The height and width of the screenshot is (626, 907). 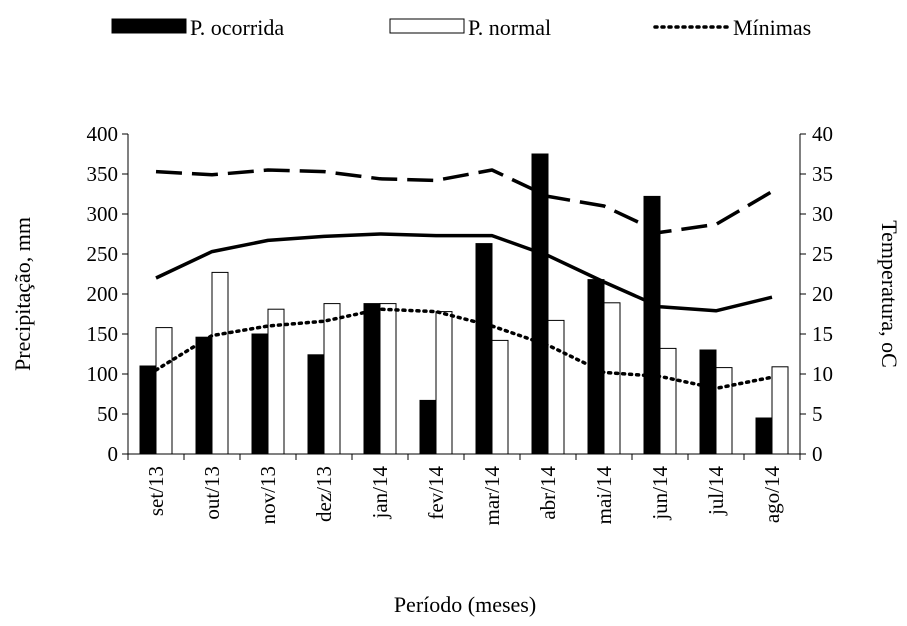 I want to click on y-tick-label: 400, so click(x=103, y=134).